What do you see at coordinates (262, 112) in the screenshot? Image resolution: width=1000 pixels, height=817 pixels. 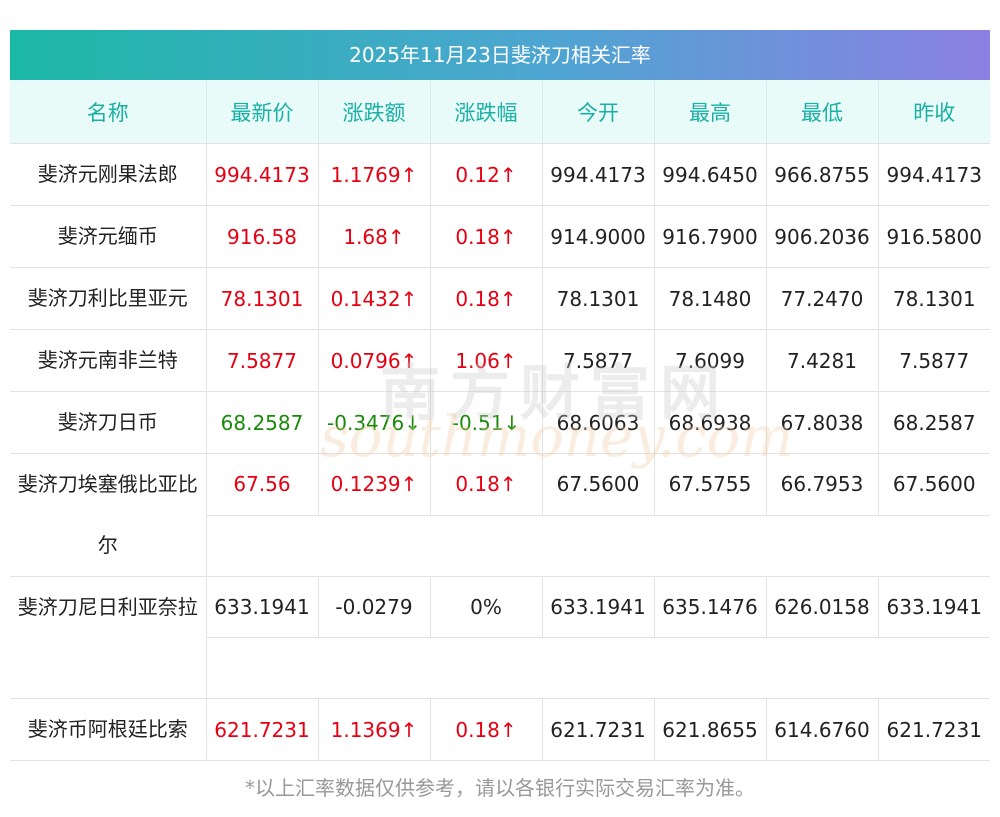 I see `header-latest: 最新价` at bounding box center [262, 112].